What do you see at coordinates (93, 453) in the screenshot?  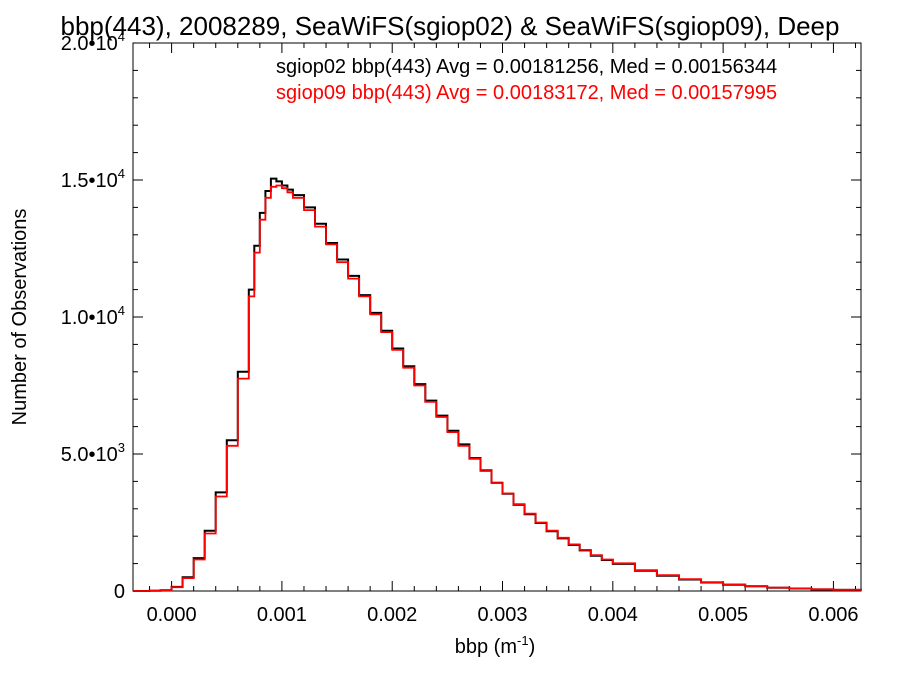 I see `y-tick-label: 5.0•103` at bounding box center [93, 453].